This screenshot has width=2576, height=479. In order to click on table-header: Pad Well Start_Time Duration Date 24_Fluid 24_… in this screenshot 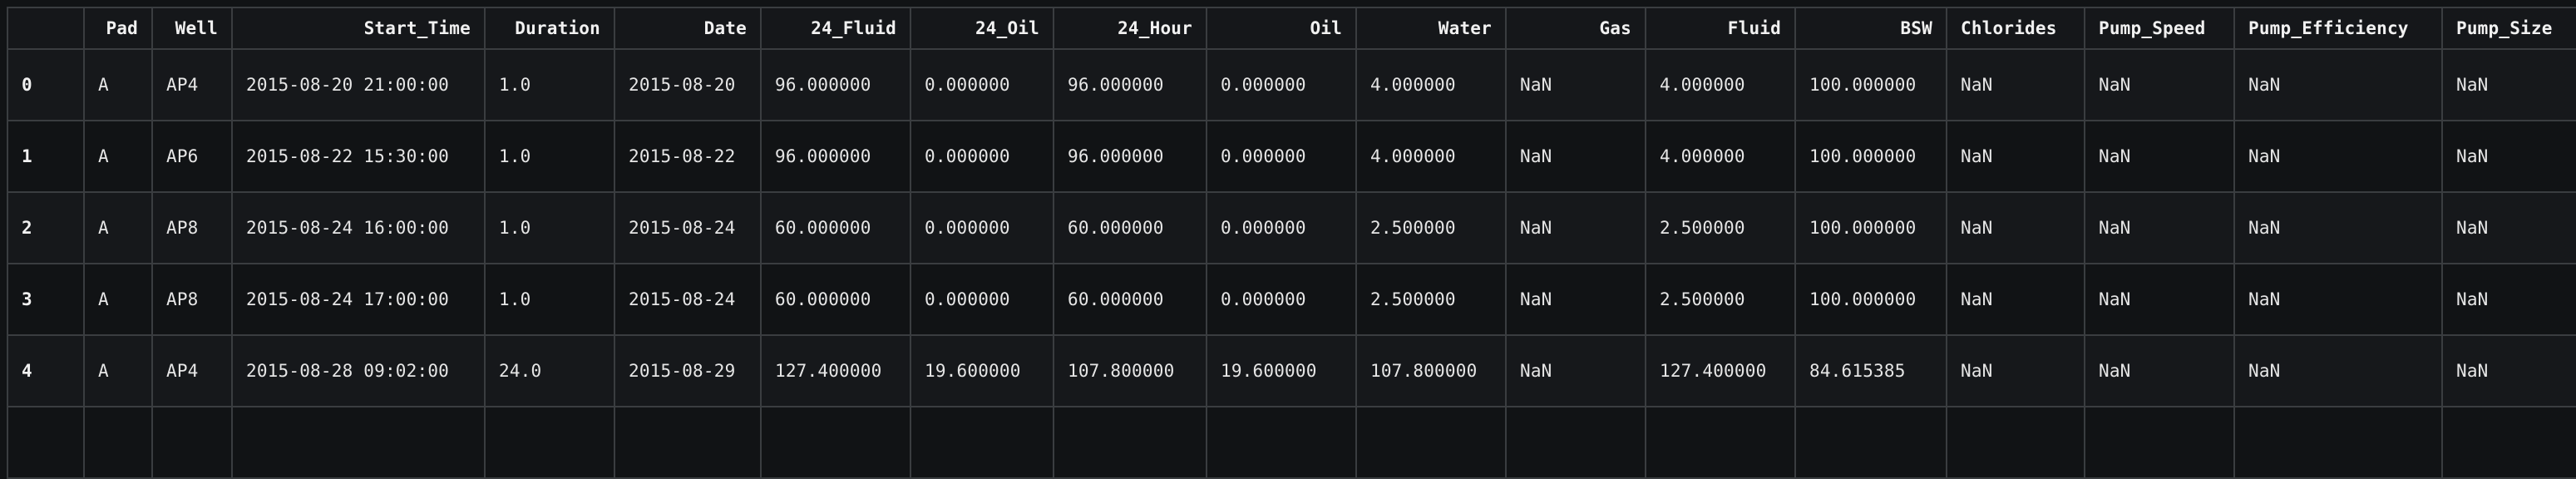, I will do `click(1291, 28)`.